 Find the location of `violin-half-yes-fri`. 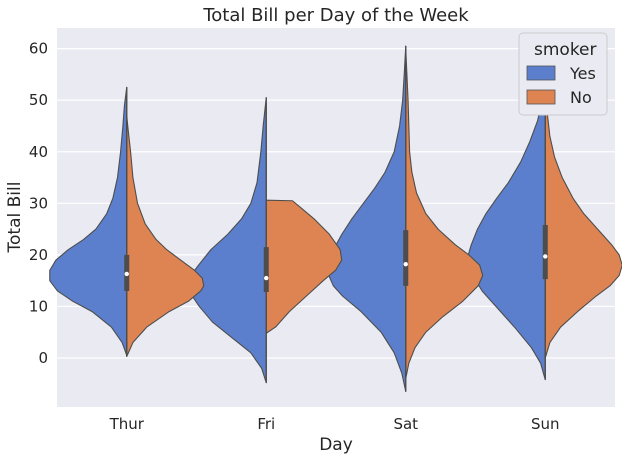

violin-half-yes-fri is located at coordinates (227, 240).